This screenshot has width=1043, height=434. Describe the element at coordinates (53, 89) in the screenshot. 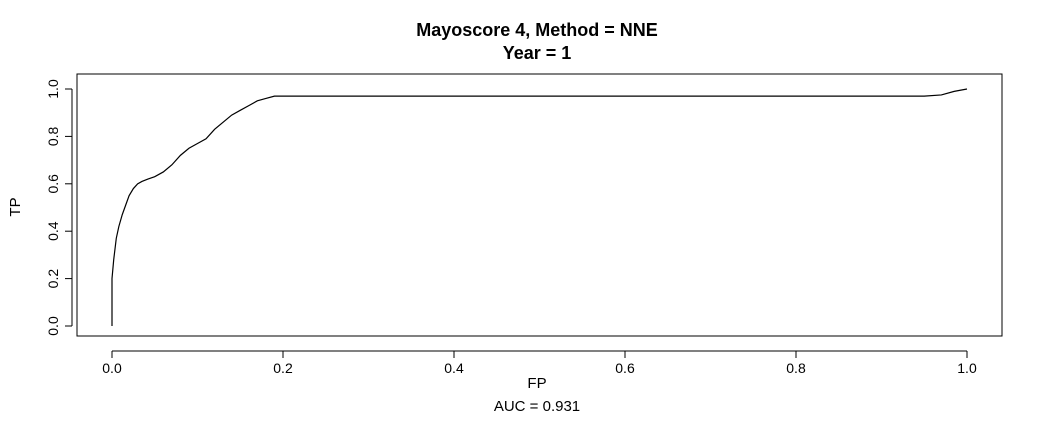

I see `y-tick-label: 1.0` at that location.